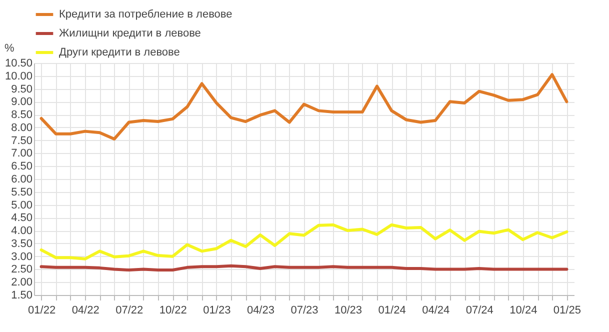 The height and width of the screenshot is (332, 609). What do you see at coordinates (86, 310) in the screenshot?
I see `x-tick-label: 04/22` at bounding box center [86, 310].